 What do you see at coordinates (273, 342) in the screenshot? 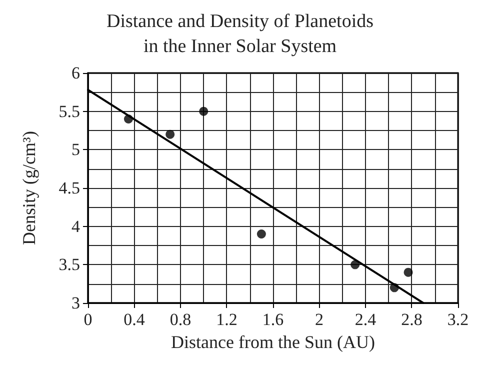
I see `x-axis-title: Distance from the Sun (AU)` at bounding box center [273, 342].